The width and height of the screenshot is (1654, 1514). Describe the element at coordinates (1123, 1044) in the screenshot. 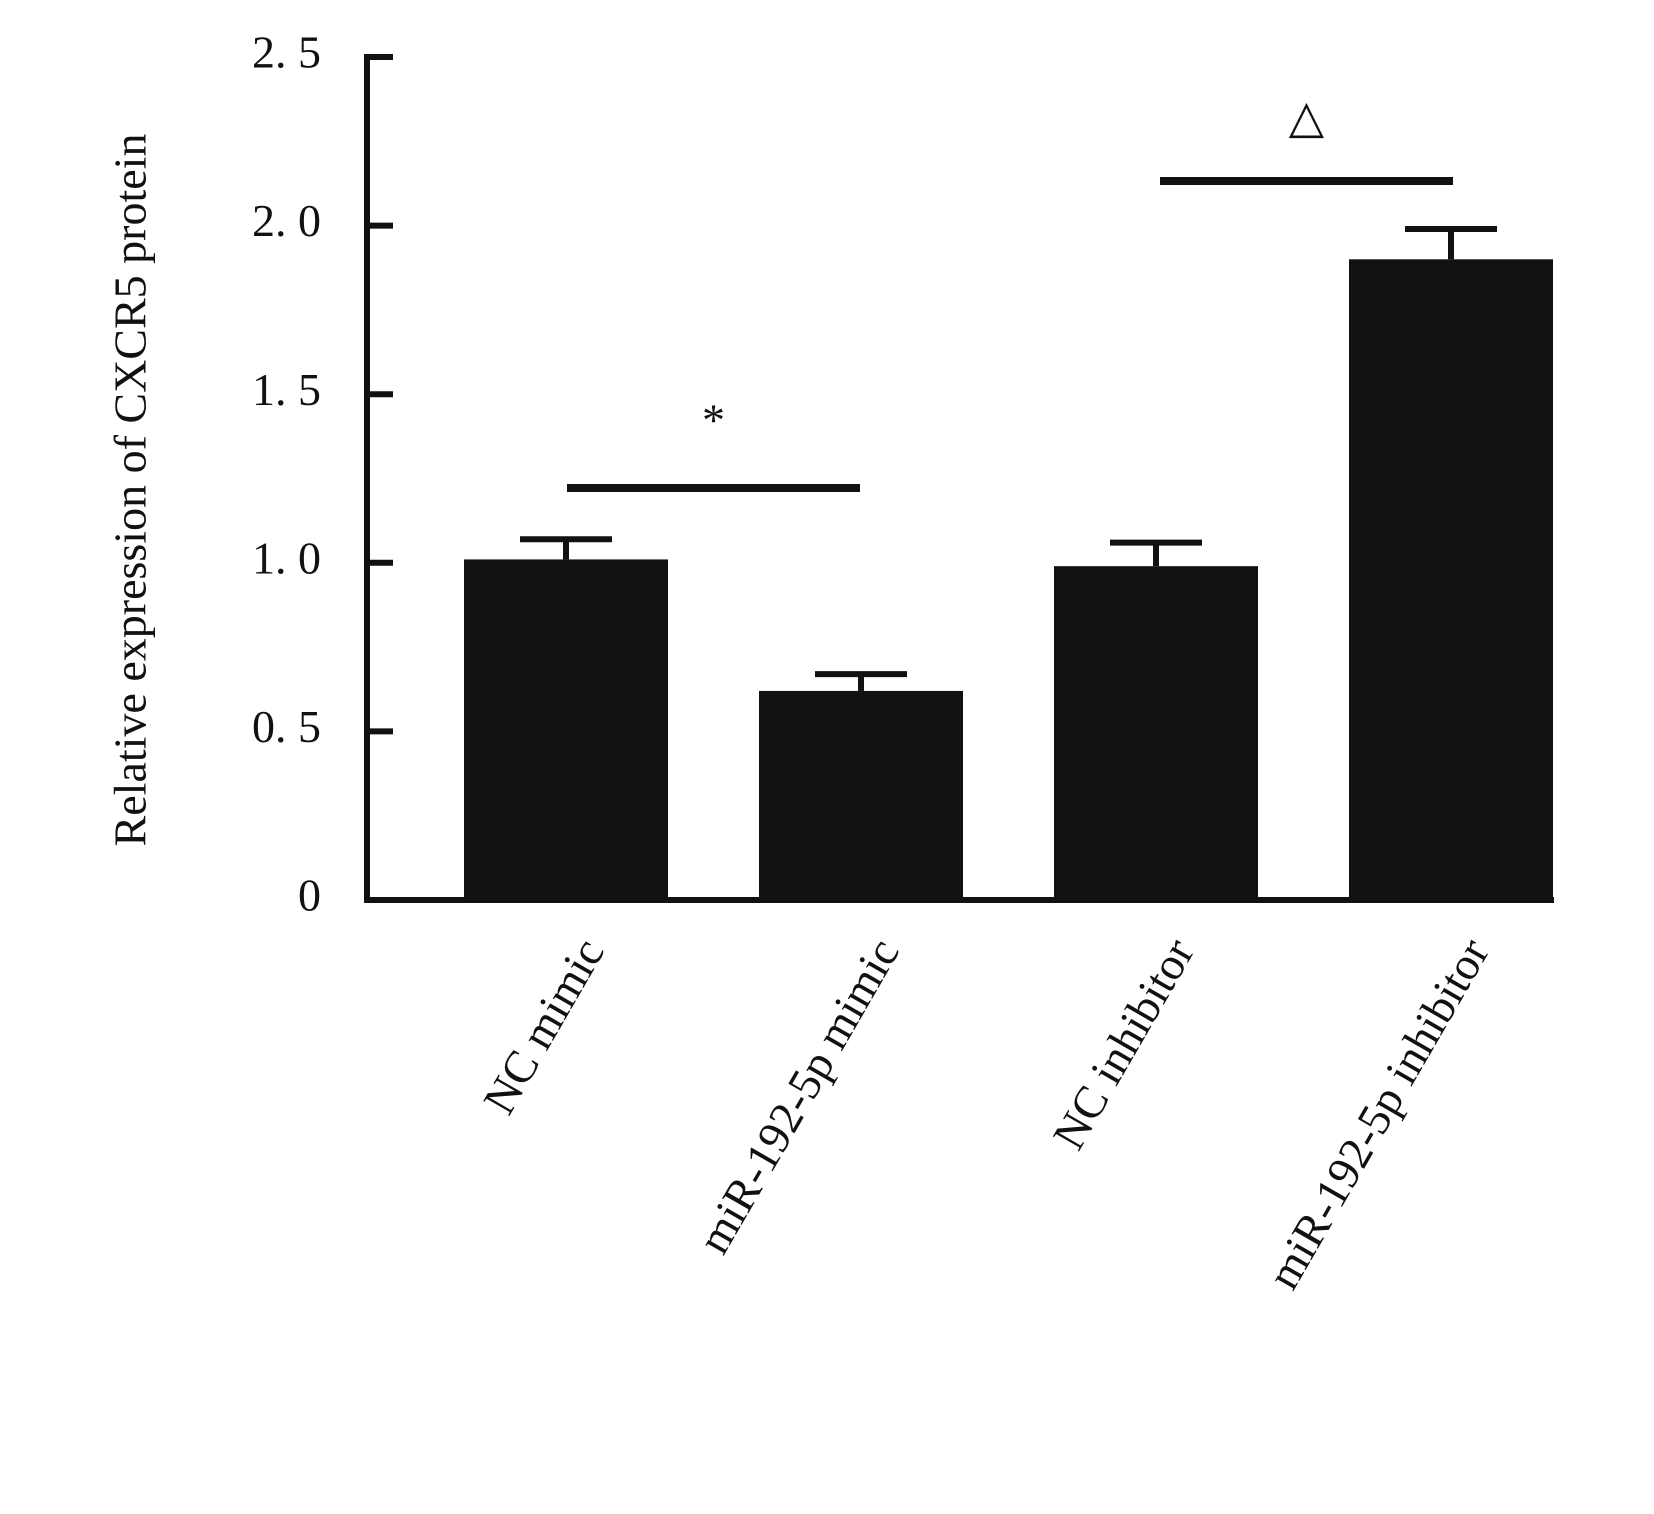

I see `x-tick-label: NC inhibitor` at that location.